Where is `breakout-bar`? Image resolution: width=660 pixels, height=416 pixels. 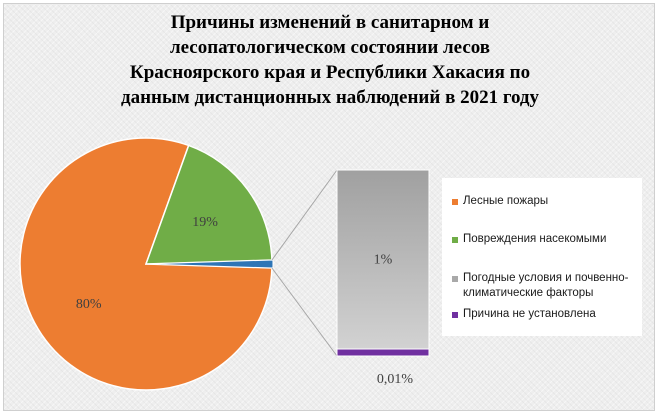
breakout-bar is located at coordinates (383, 263).